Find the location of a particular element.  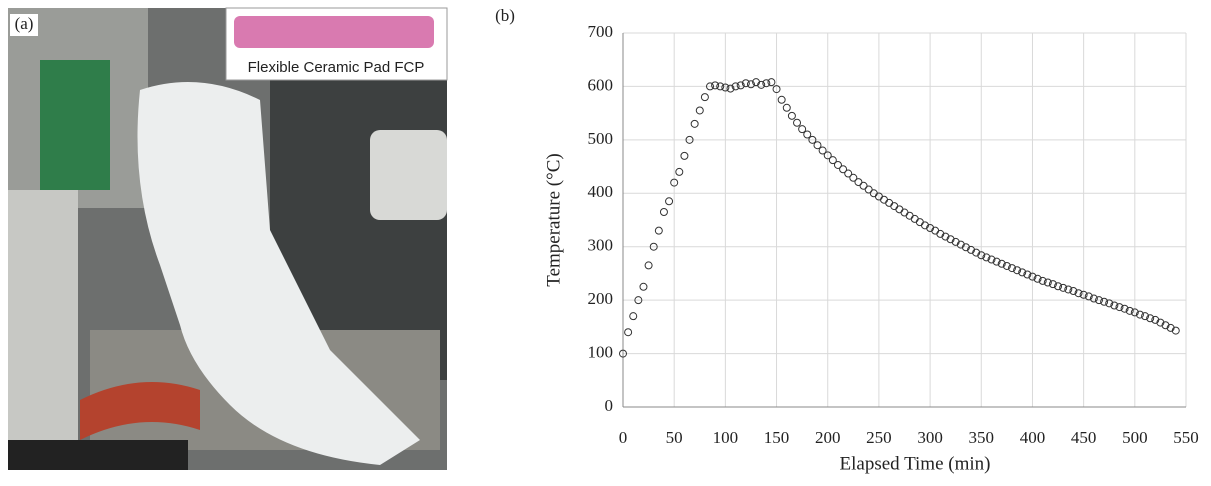

x-tick-label: 450 is located at coordinates (1084, 437).